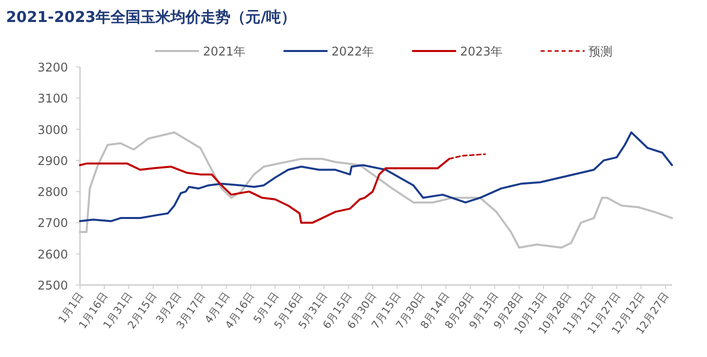 Image resolution: width=707 pixels, height=357 pixels. What do you see at coordinates (151, 17) in the screenshot?
I see `chart-title: 2021-2023年全国玉米均价走势（元/吨）` at bounding box center [151, 17].